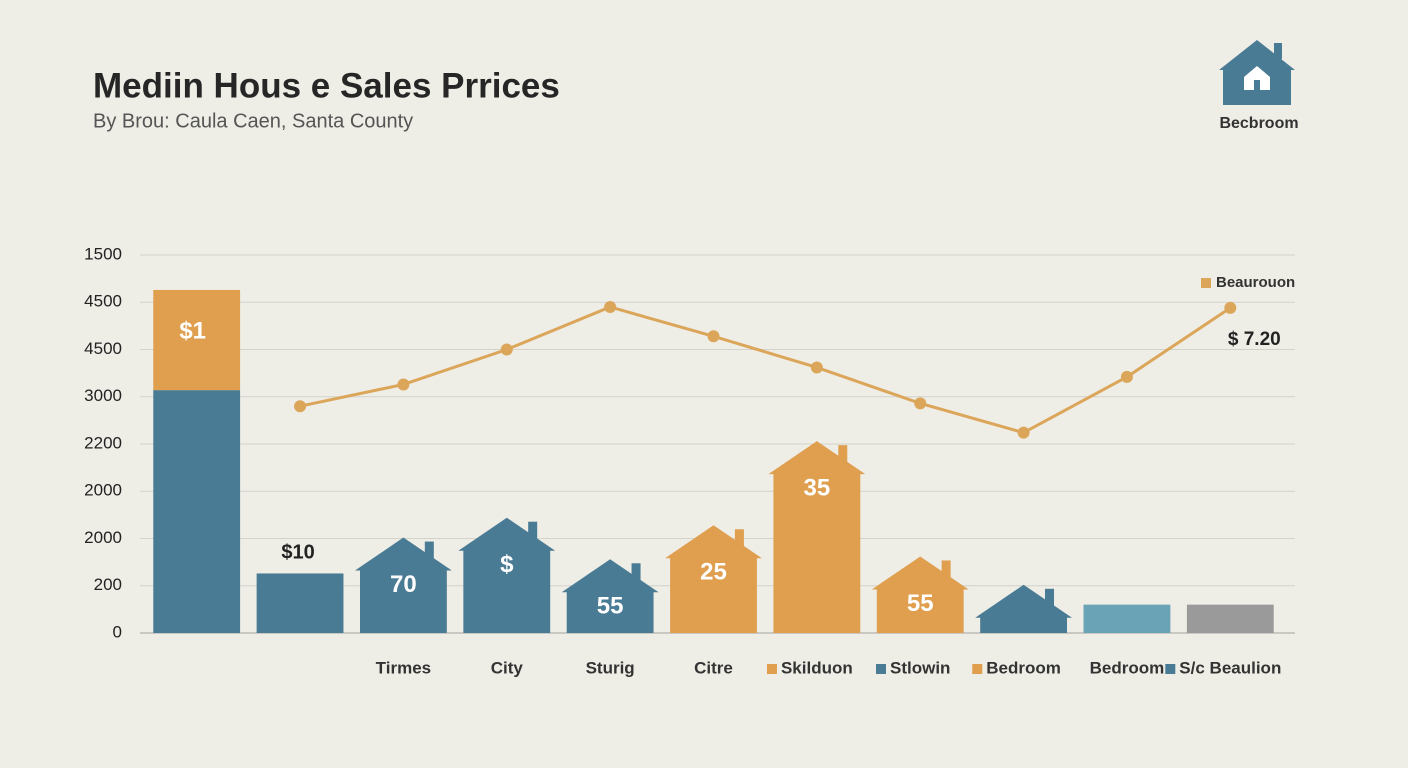 This screenshot has height=768, width=1408. What do you see at coordinates (103, 253) in the screenshot?
I see `y-tick-label: 1500` at bounding box center [103, 253].